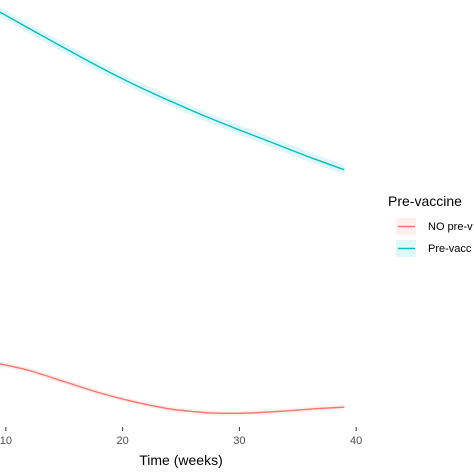 Image resolution: width=474 pixels, height=474 pixels. What do you see at coordinates (434, 237) in the screenshot?
I see `legend-entries: NO pre-v Pre-vacc` at bounding box center [434, 237].